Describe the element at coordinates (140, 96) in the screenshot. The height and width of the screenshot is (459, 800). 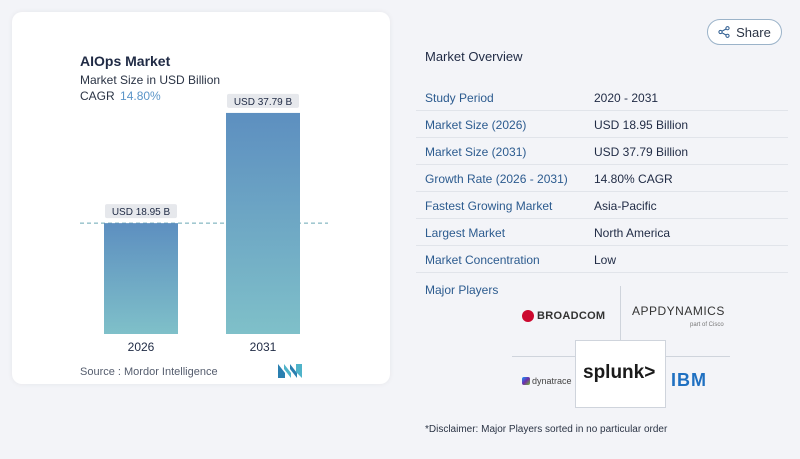
I see `cagr-value: 14.80%` at that location.